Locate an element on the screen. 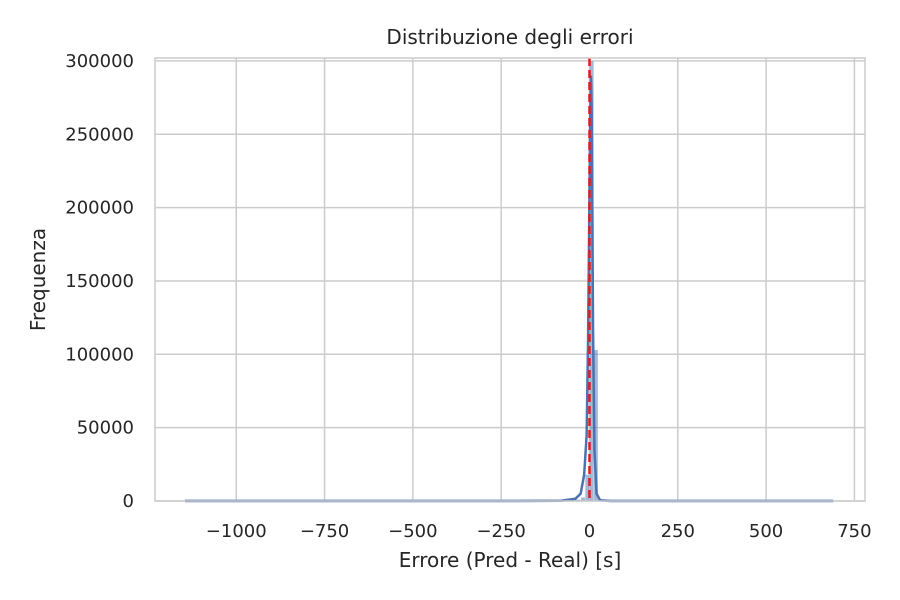 The width and height of the screenshot is (900, 600). x-tick-label: 0 is located at coordinates (589, 531).